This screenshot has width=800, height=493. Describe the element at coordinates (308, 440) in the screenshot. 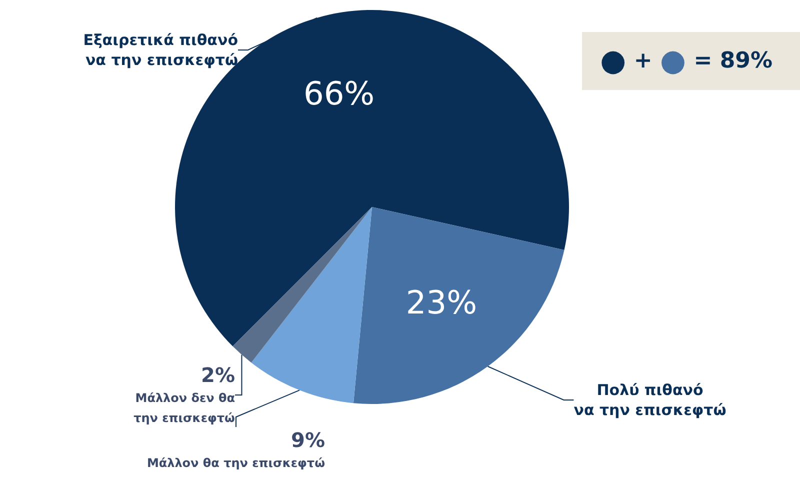

I see `data-label: 9%` at that location.